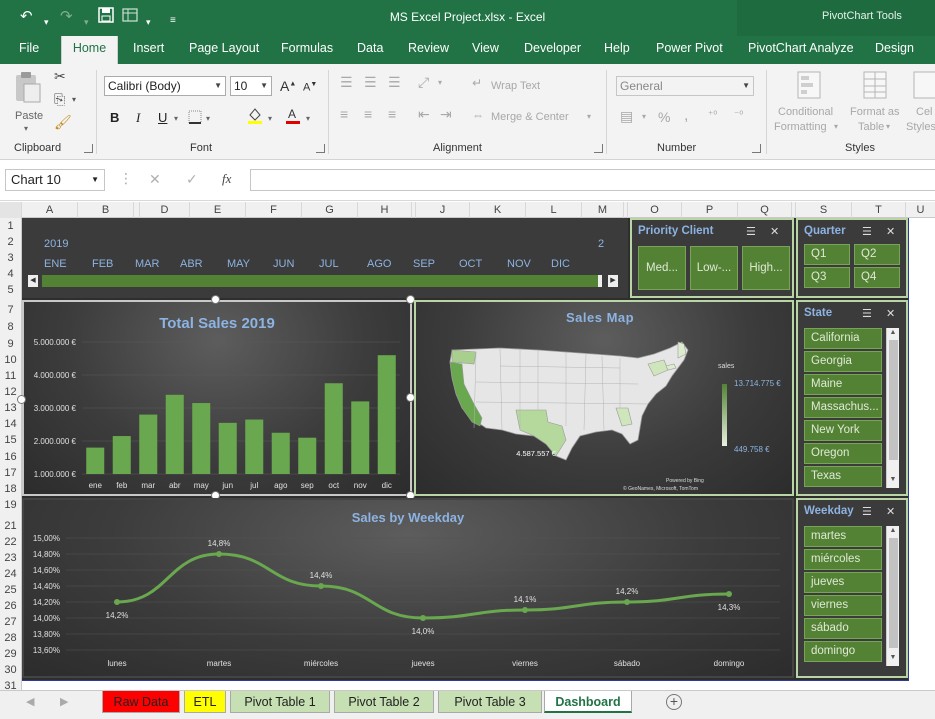  Describe the element at coordinates (686, 115) in the screenshot. I see `comma-button: ,` at that location.